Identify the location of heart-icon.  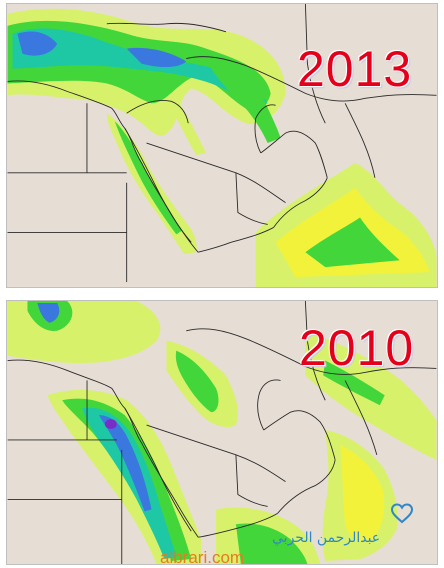
(402, 513).